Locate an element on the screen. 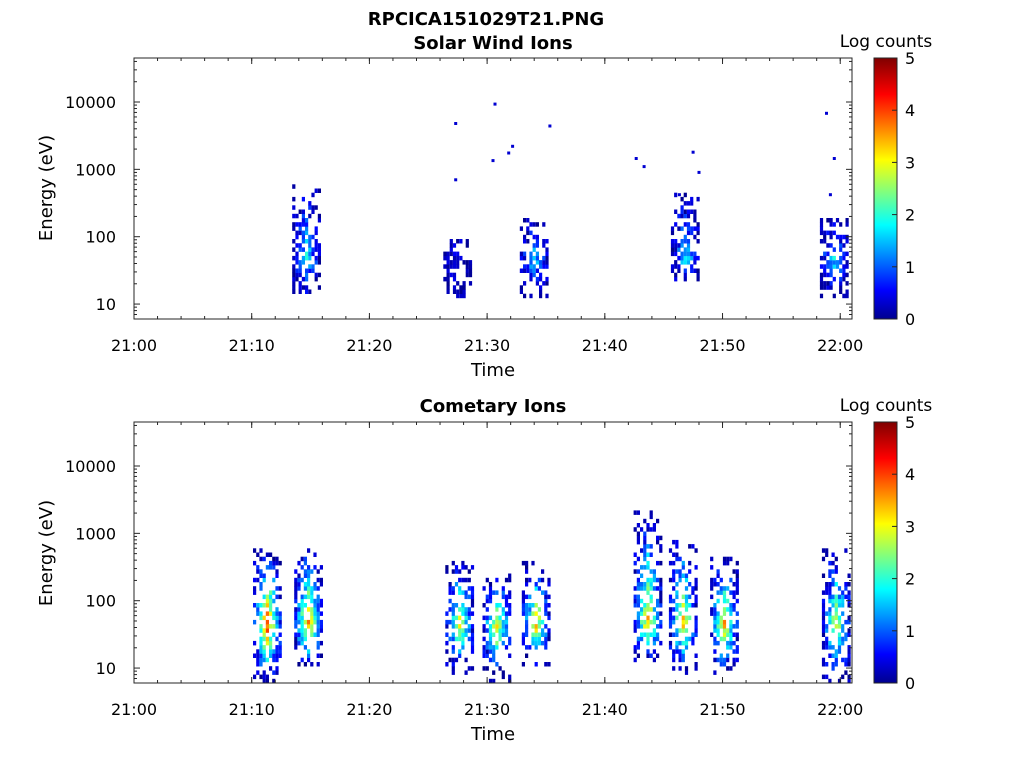  heatmap-point is located at coordinates (679, 195).